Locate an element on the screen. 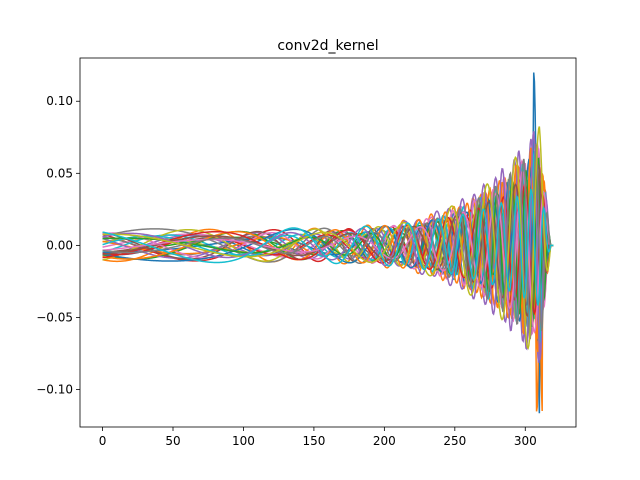 Image resolution: width=640 pixels, height=480 pixels. x-axis: 0 50 100 150 200 250 300 is located at coordinates (318, 437).